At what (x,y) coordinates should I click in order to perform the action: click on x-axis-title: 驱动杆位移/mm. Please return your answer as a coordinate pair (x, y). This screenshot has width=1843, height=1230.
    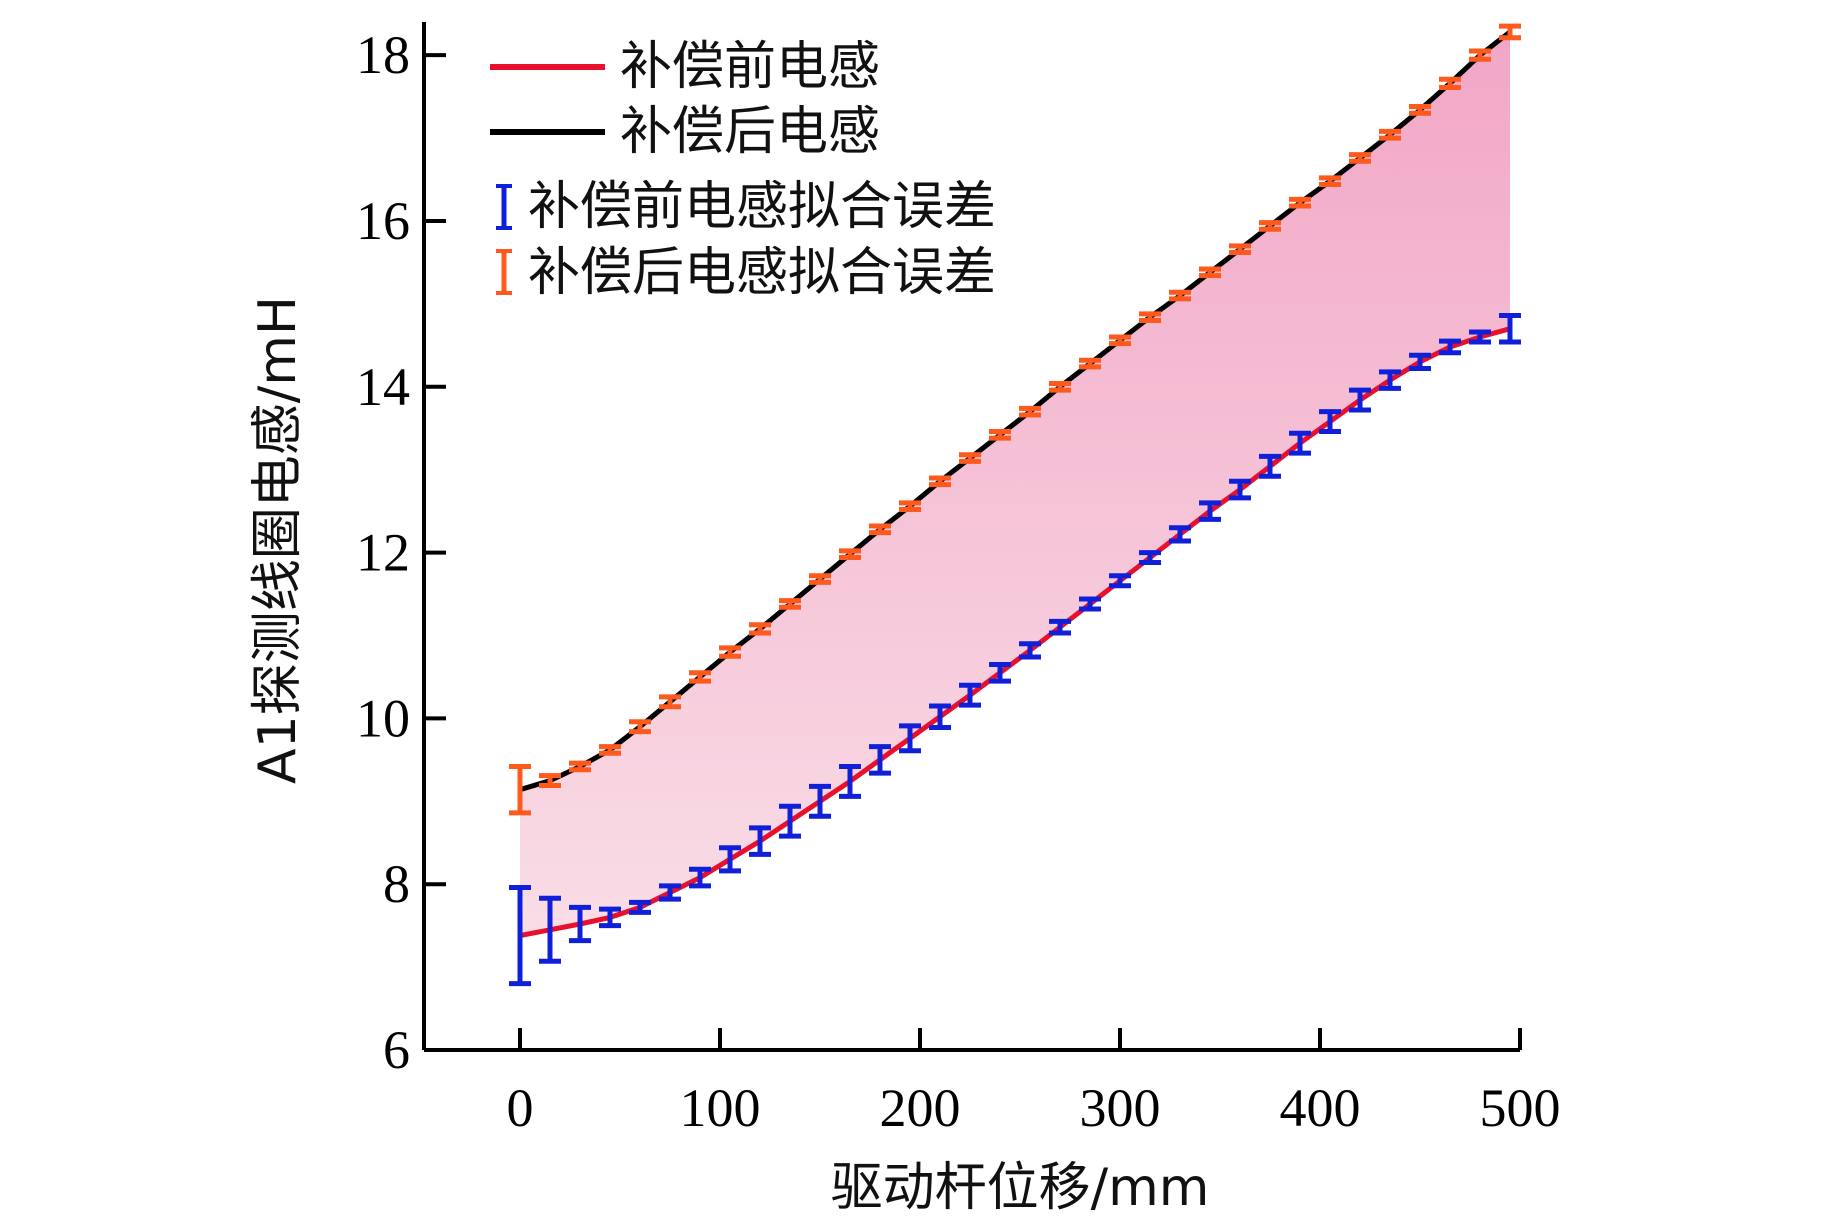
    Looking at the image, I should click on (1020, 1188).